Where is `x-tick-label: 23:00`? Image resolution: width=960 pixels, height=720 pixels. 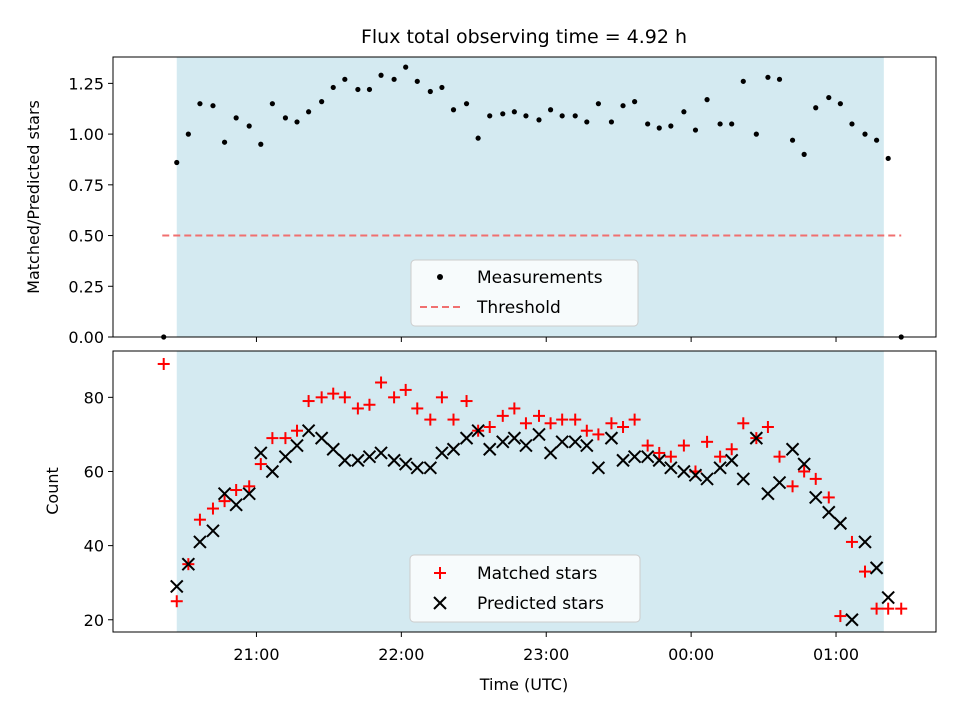
x-tick-label: 23:00 is located at coordinates (546, 654).